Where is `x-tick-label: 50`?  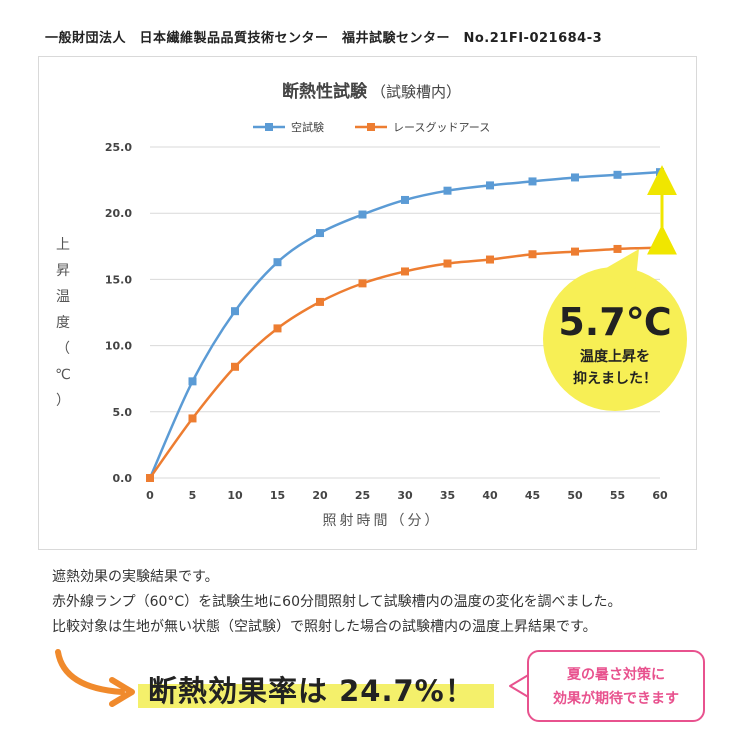
x-tick-label: 50 is located at coordinates (575, 495).